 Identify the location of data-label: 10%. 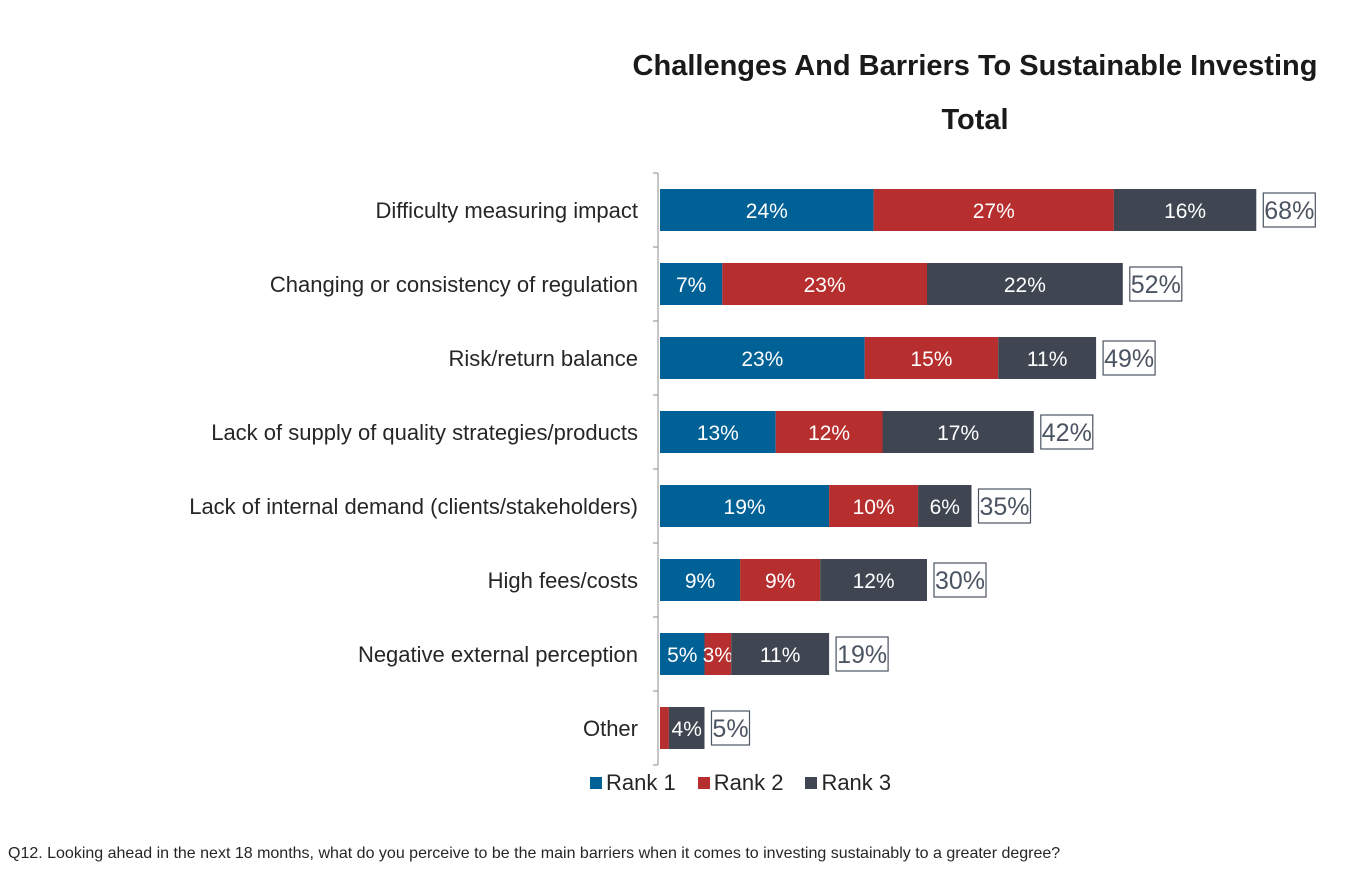
(874, 507).